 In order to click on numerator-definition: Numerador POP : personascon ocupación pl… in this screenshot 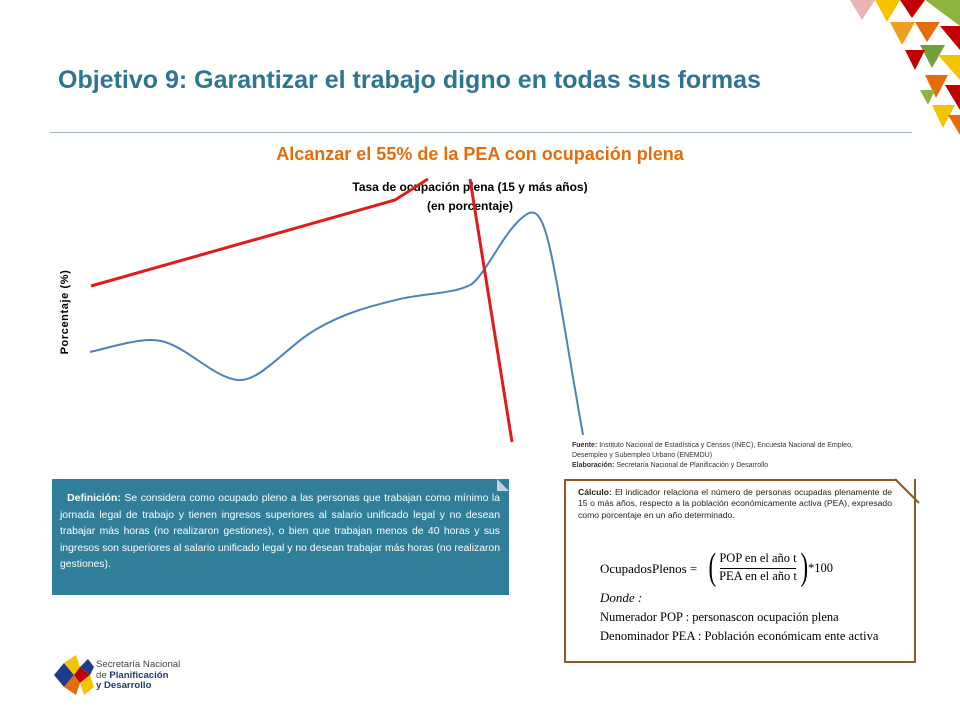, I will do `click(719, 617)`.